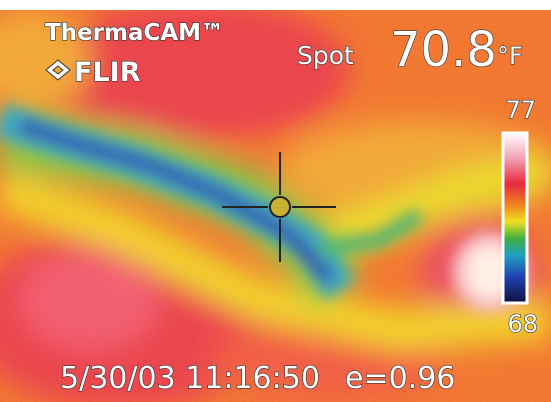 The height and width of the screenshot is (402, 551). What do you see at coordinates (190, 378) in the screenshot?
I see `timestamp: 5/30/03 11:16:50` at bounding box center [190, 378].